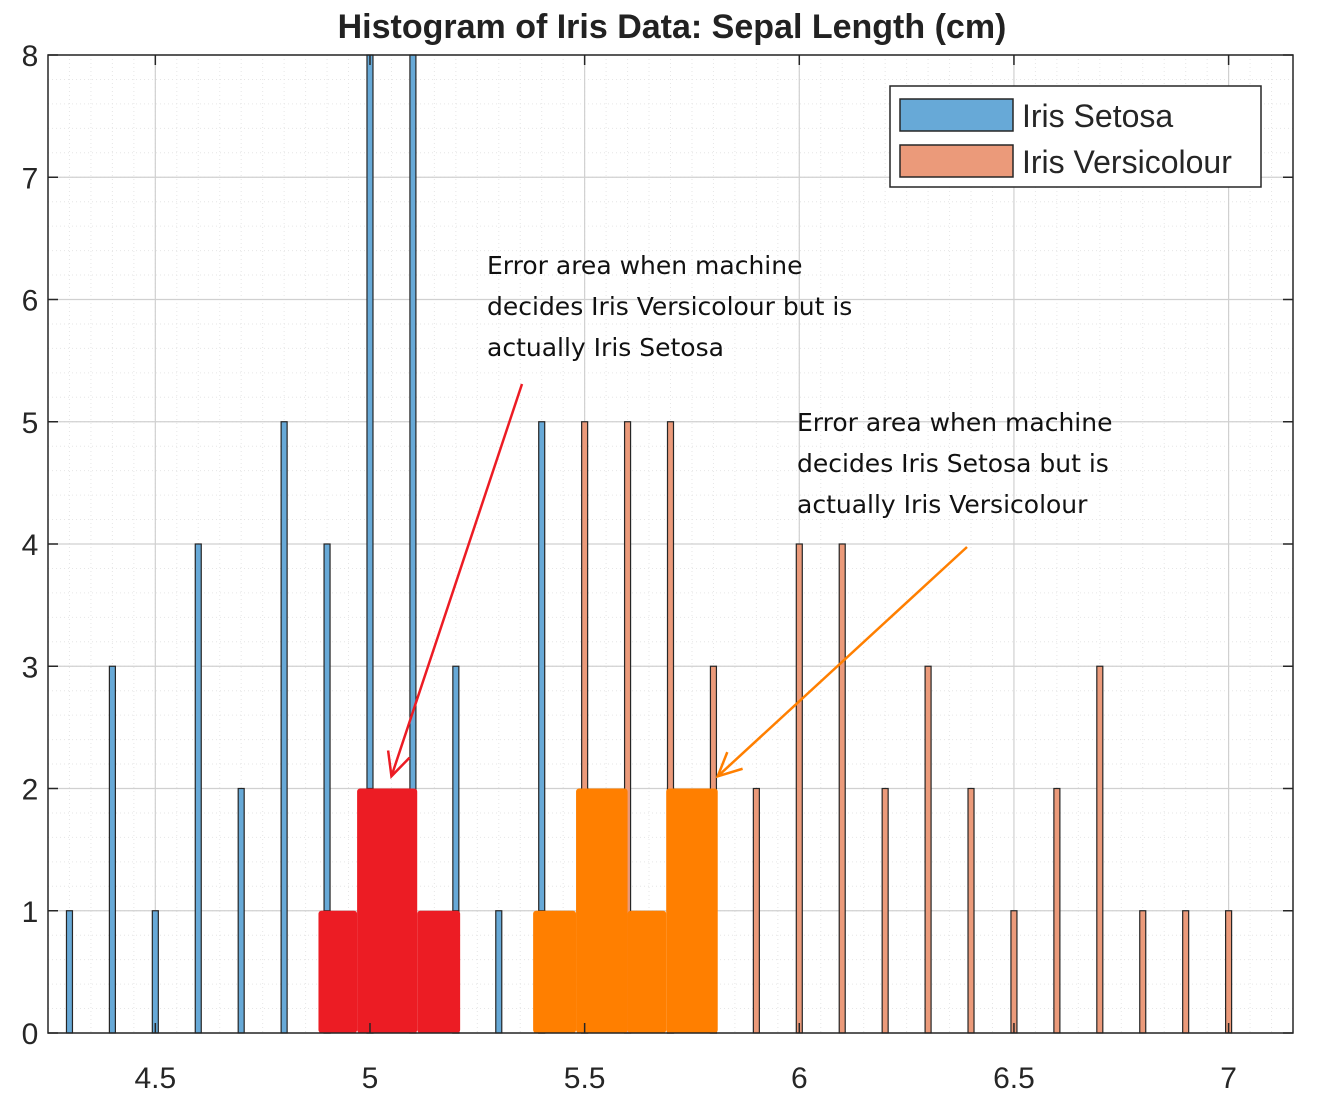 This screenshot has height=1099, width=1323. I want to click on bar-versicolour-6.1, so click(842, 788).